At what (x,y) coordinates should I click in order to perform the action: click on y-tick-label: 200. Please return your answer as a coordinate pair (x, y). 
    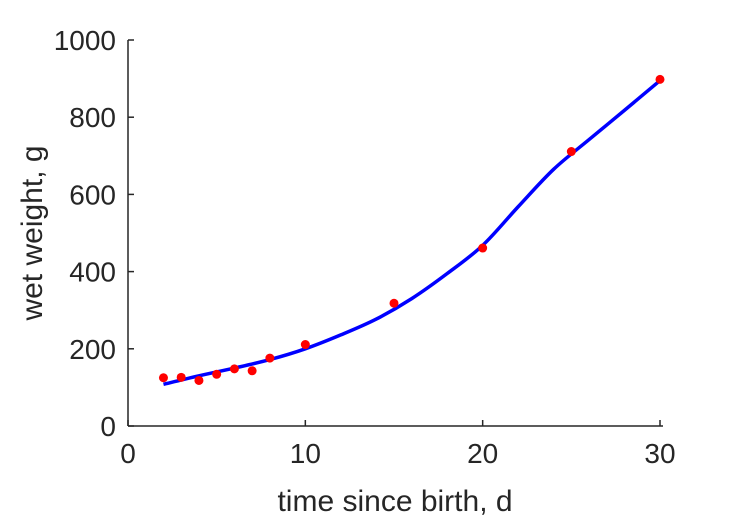
    Looking at the image, I should click on (92, 349).